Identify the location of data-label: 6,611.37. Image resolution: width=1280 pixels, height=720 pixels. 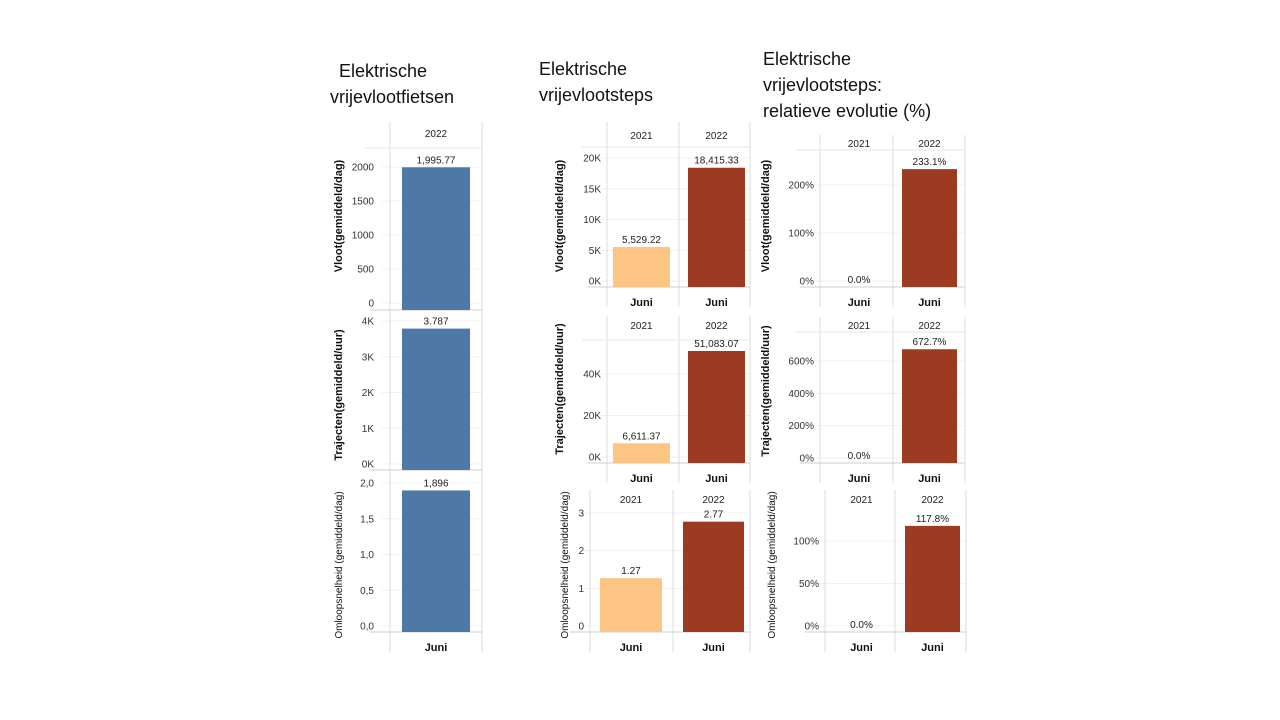
(641, 436).